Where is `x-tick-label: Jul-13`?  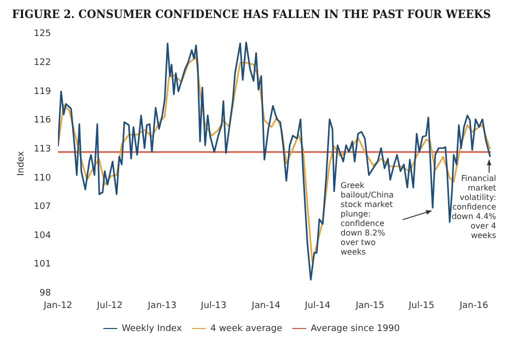 x-tick-label: Jul-13 is located at coordinates (213, 305).